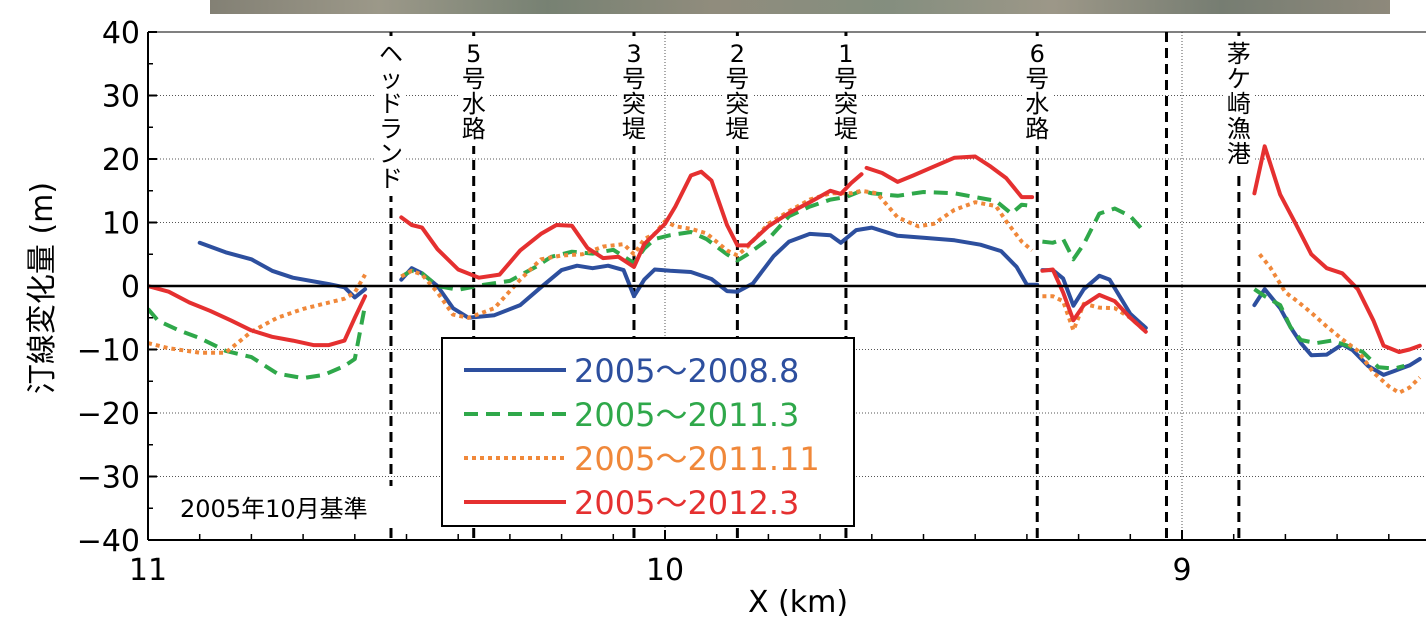 Image resolution: width=1426 pixels, height=624 pixels. What do you see at coordinates (633, 54) in the screenshot?
I see `marker-label-char: 3` at bounding box center [633, 54].